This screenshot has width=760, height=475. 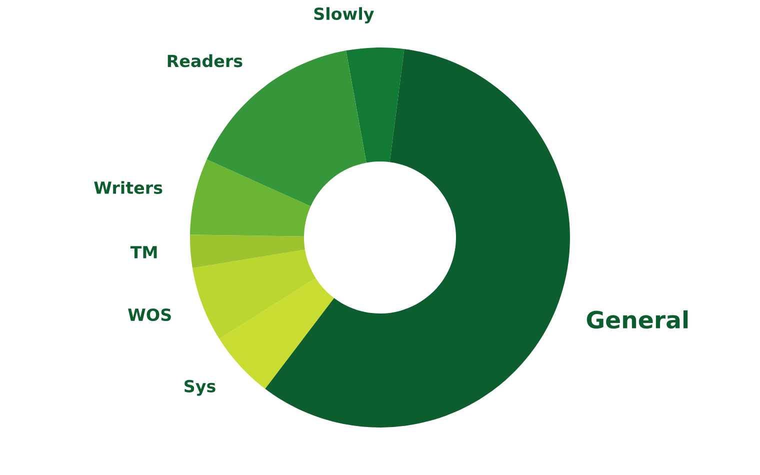 I want to click on slice-label: Writers, so click(x=128, y=187).